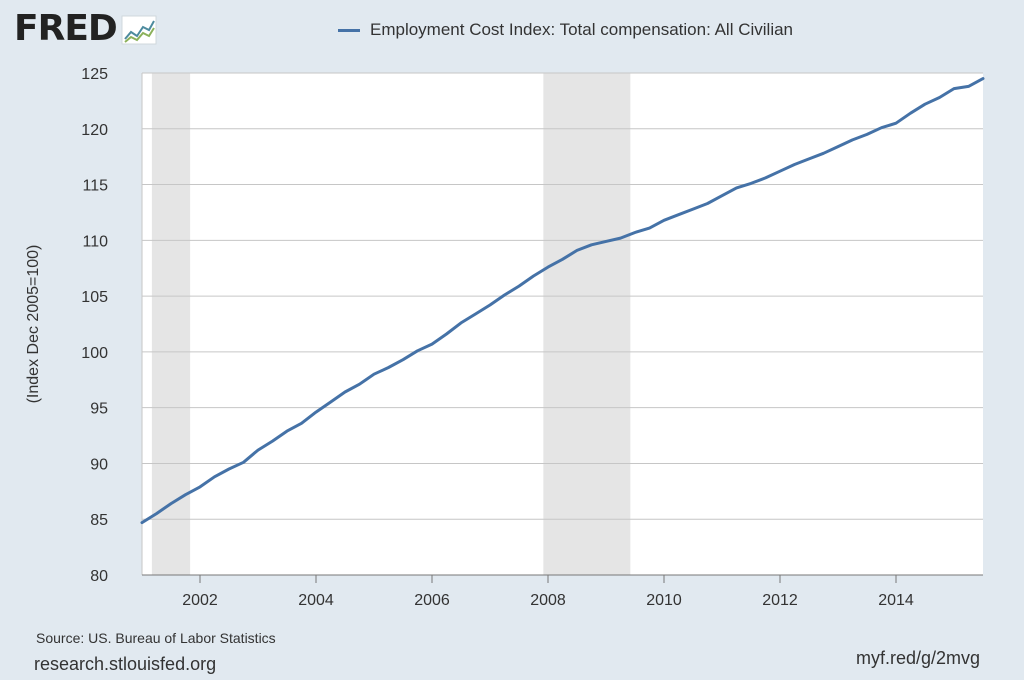 This screenshot has width=1024, height=680. I want to click on x-tick-label: 2014, so click(896, 600).